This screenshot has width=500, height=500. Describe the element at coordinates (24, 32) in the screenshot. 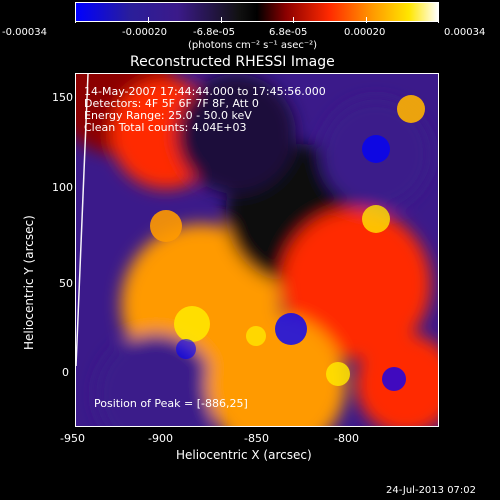

I see `colorbar-tick-label: -0.00034` at that location.